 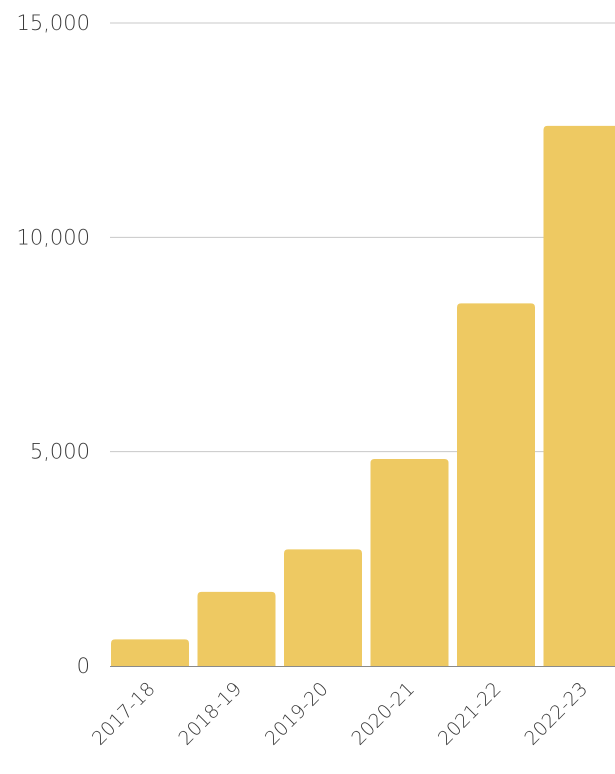 What do you see at coordinates (60, 452) in the screenshot?
I see `y-tick-label: 5,000` at bounding box center [60, 452].